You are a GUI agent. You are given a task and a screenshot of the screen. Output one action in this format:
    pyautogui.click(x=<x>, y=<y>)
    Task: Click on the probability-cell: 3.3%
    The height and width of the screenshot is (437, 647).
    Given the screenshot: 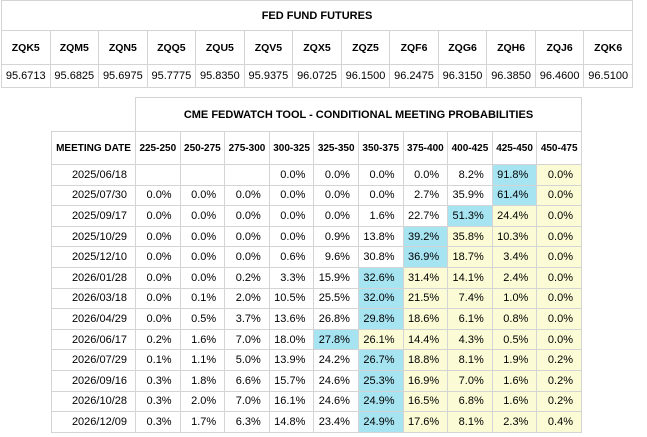 What is the action you would take?
    pyautogui.click(x=291, y=277)
    